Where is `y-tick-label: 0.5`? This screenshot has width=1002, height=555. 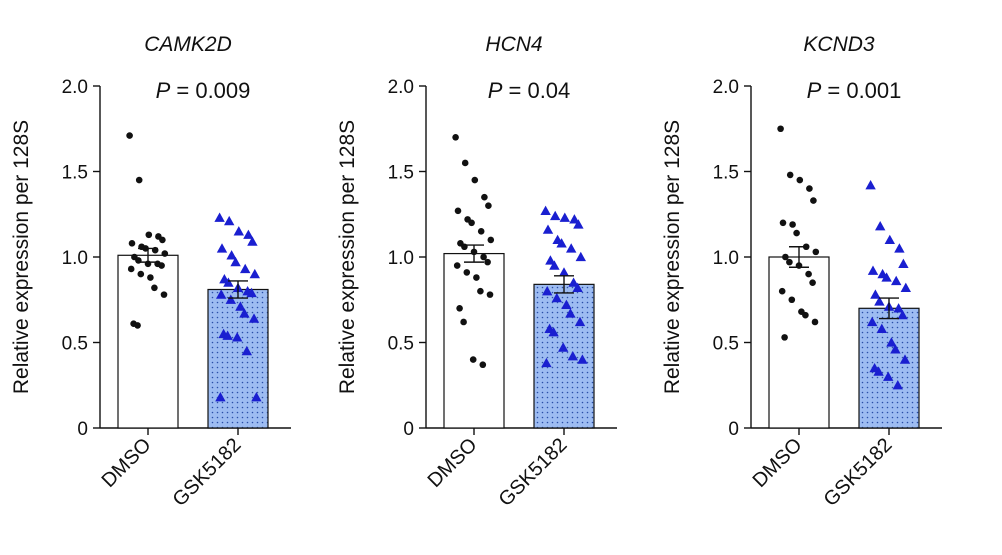
y-tick-label: 0.5 is located at coordinates (75, 344).